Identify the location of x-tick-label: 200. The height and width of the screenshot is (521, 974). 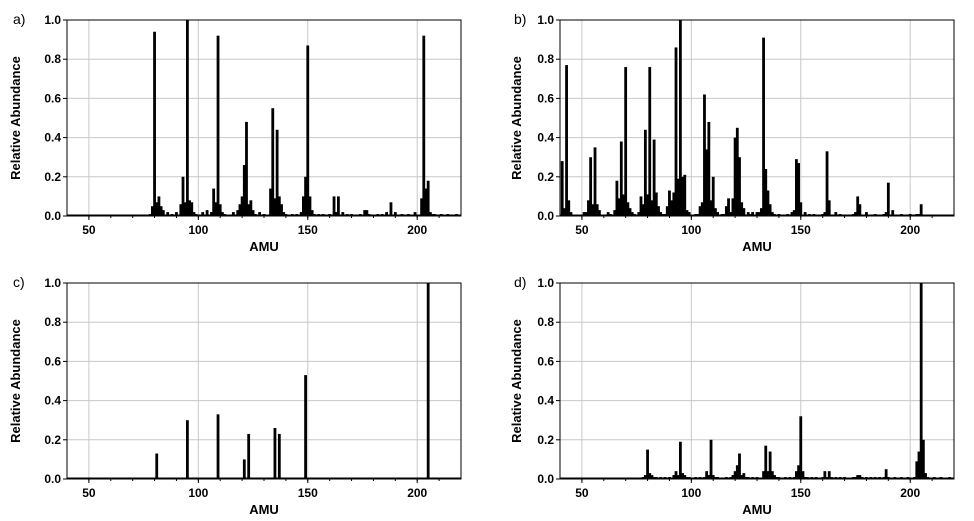
(910, 493).